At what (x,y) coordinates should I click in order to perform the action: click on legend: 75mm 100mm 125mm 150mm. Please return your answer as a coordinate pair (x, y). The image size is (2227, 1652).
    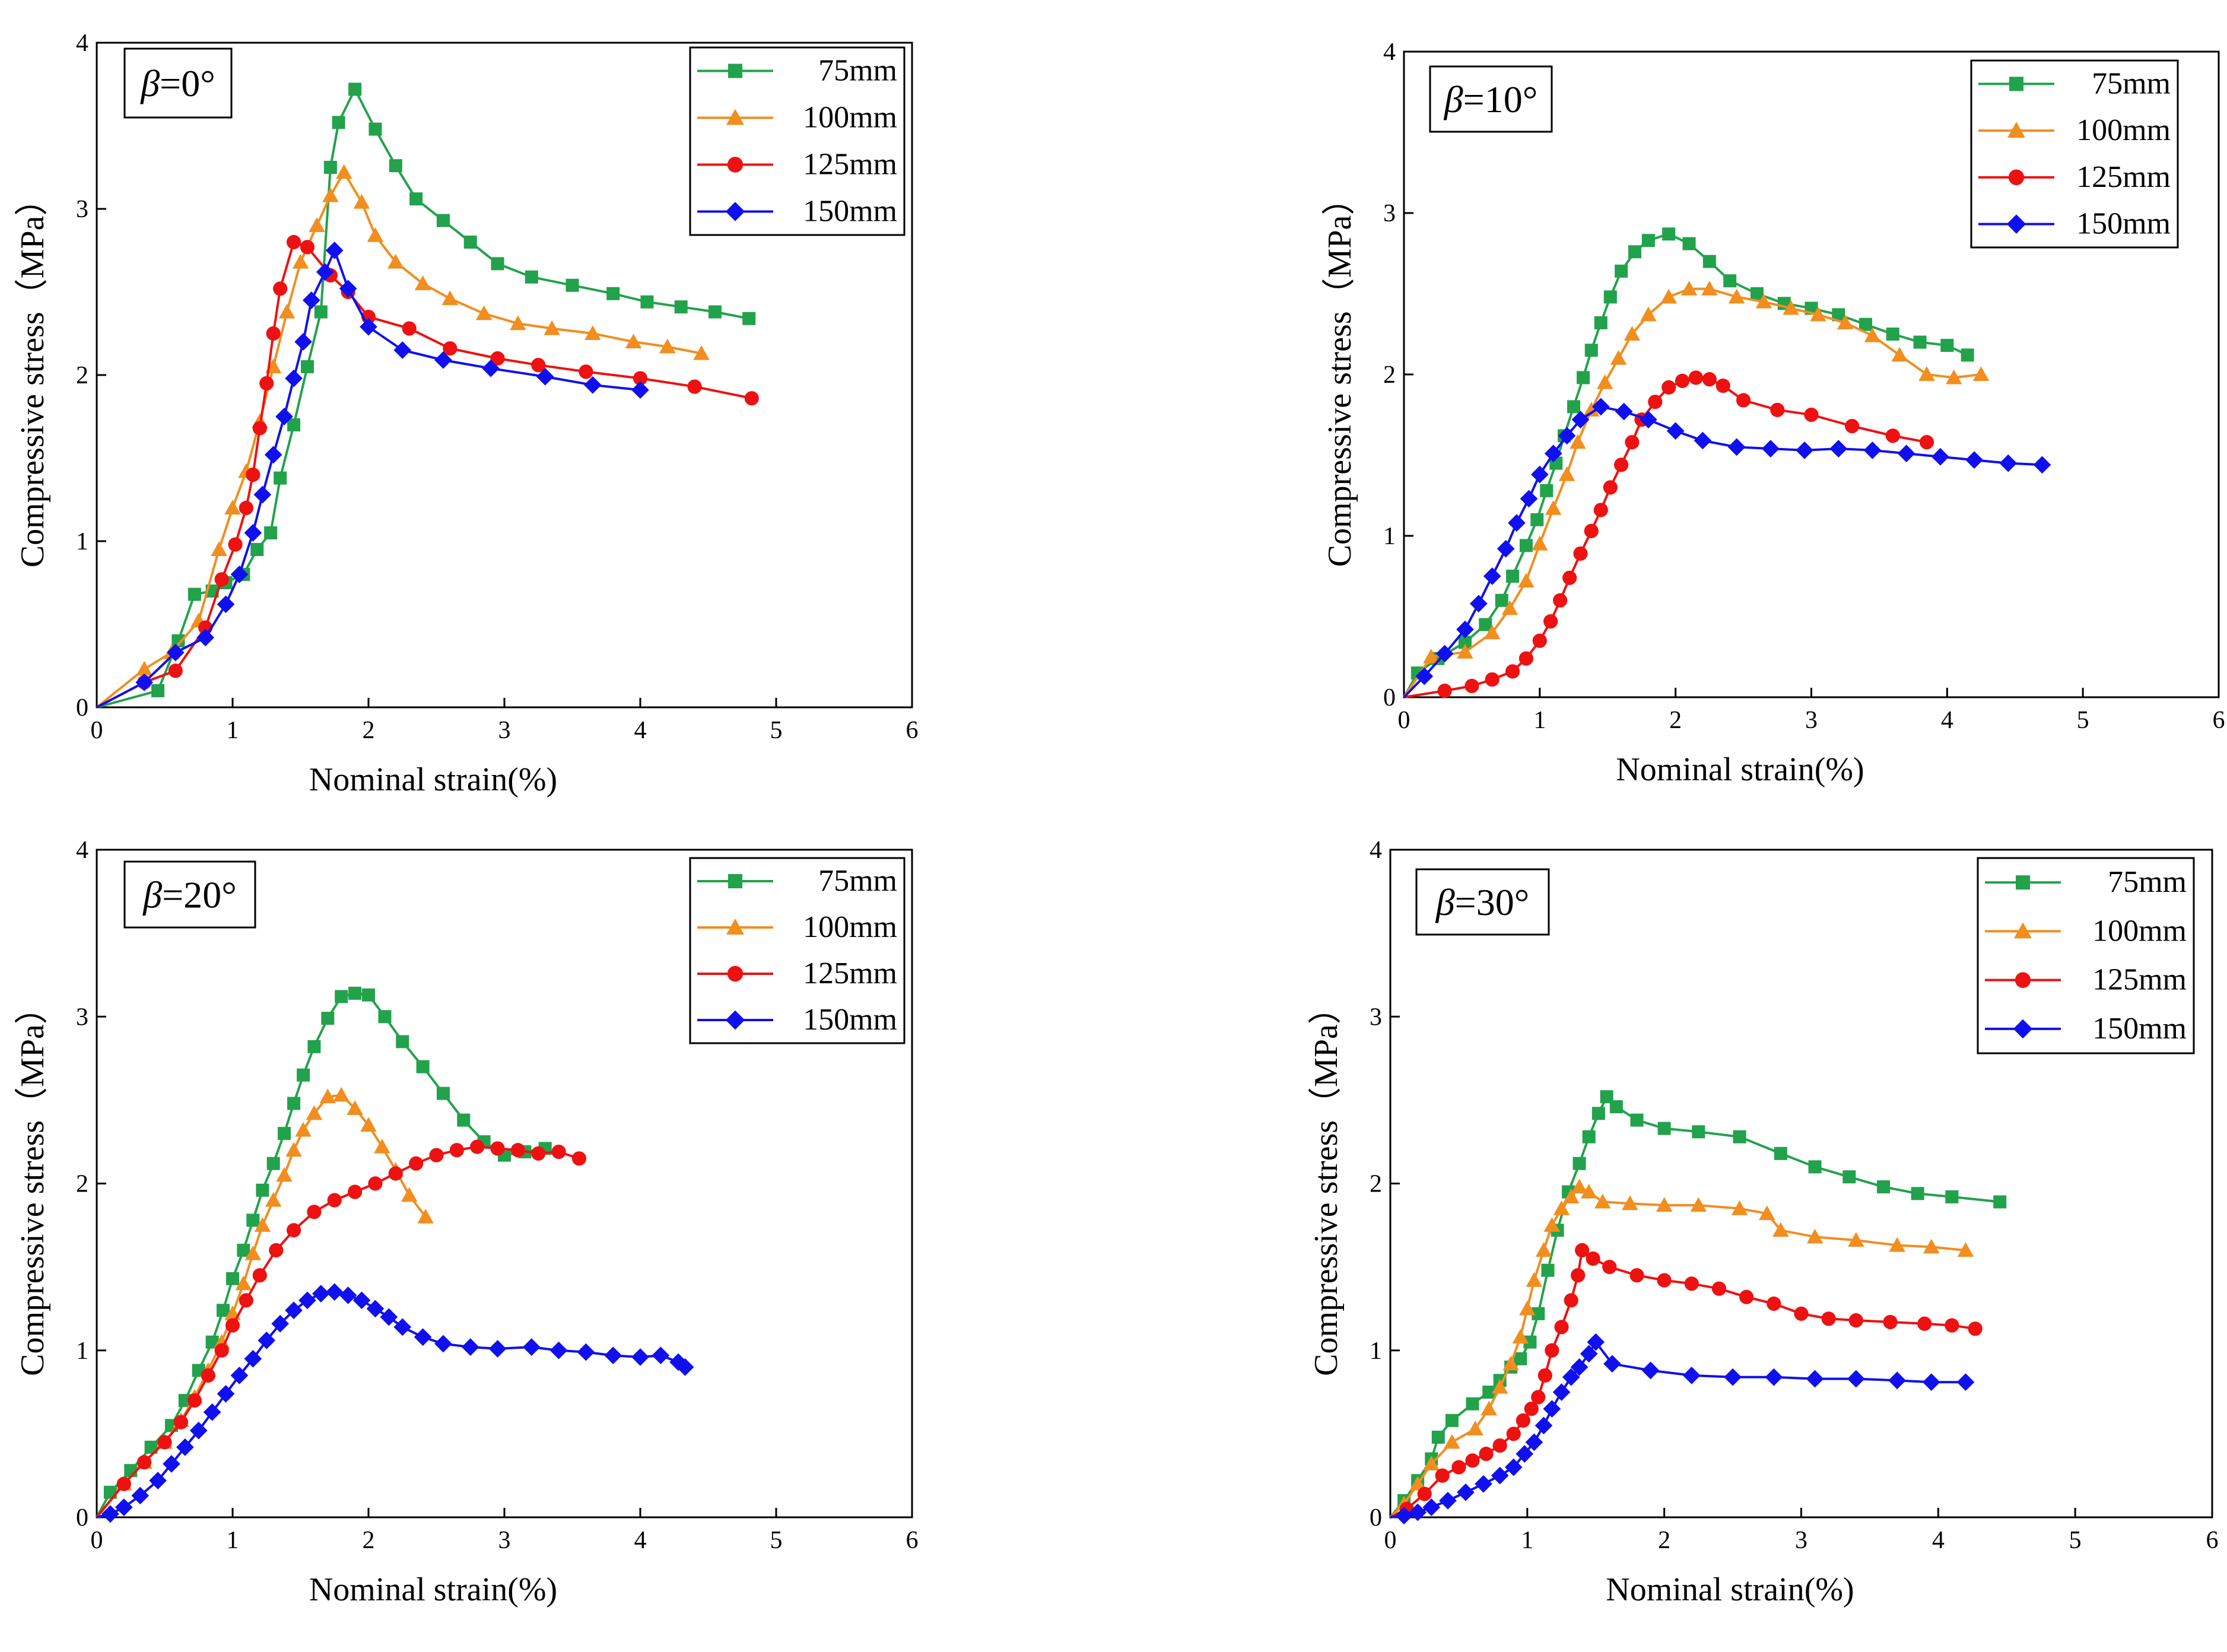
    Looking at the image, I should click on (2074, 154).